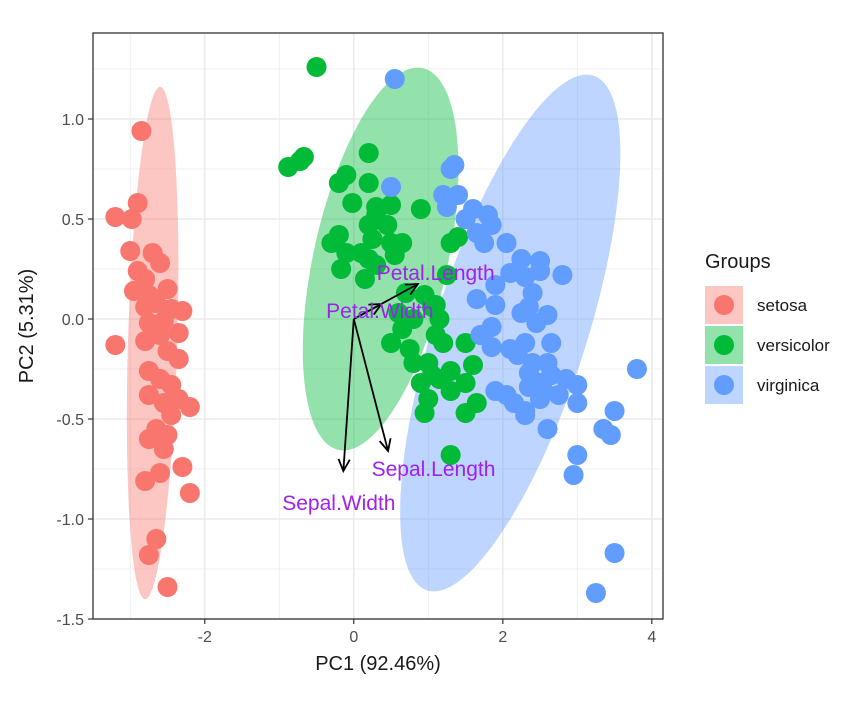  Describe the element at coordinates (738, 262) in the screenshot. I see `legend-title: Groups` at that location.